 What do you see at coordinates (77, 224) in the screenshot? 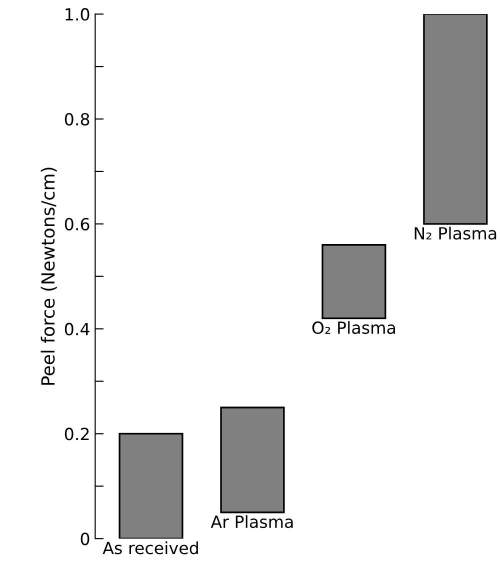
I see `y-tick-label: 0.6` at bounding box center [77, 224].